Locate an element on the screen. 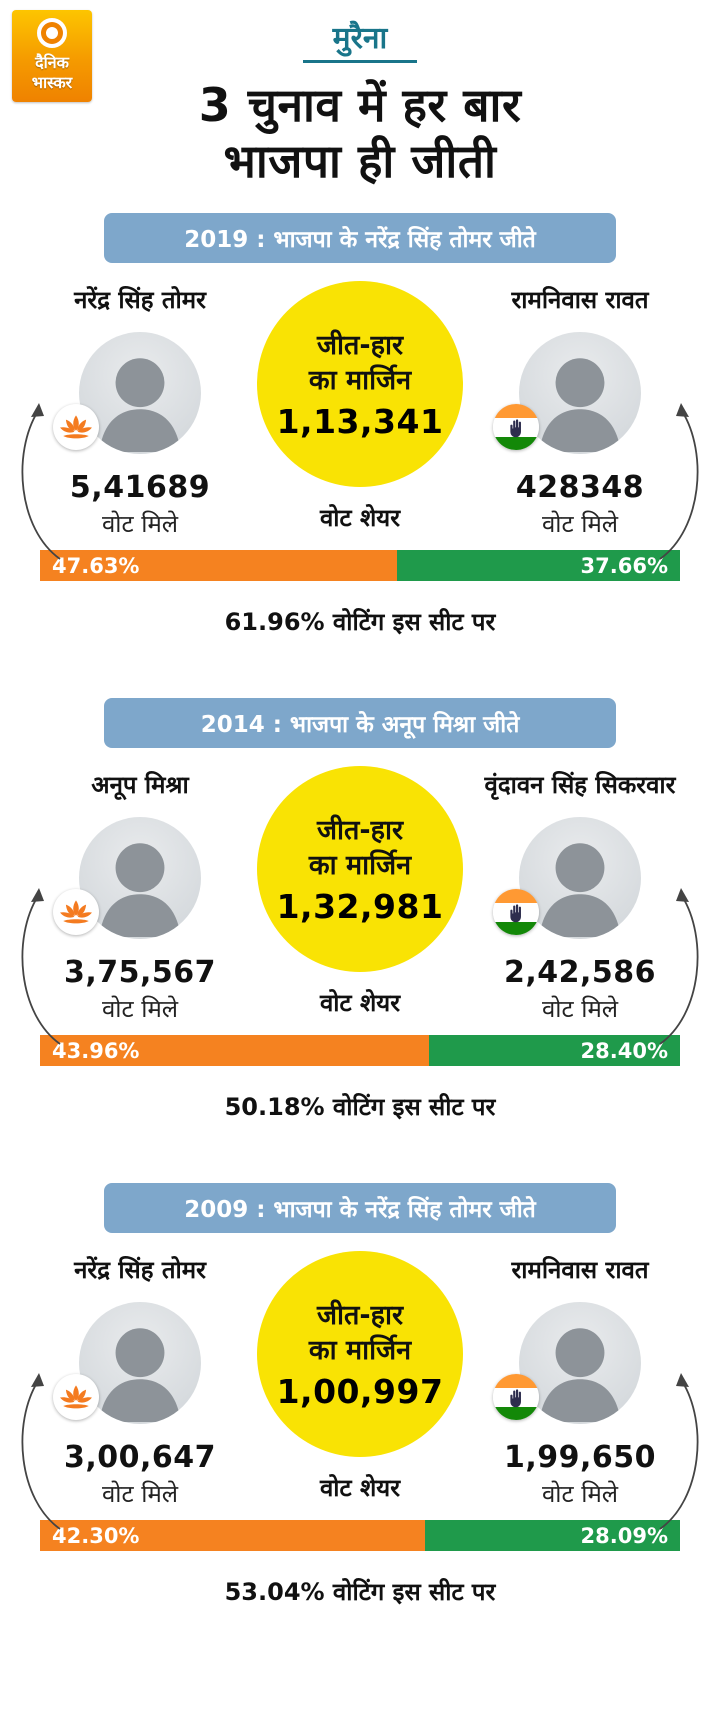 This screenshot has height=1735, width=720. margin-value: 1,13,341 is located at coordinates (360, 421).